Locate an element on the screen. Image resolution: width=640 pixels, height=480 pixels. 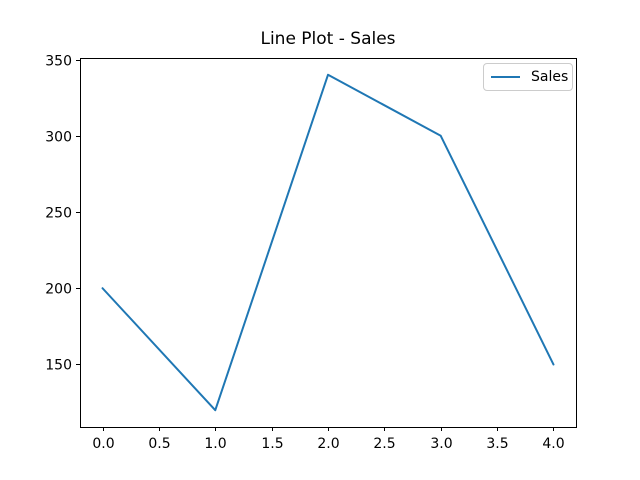
x-tick-label: 1.5 is located at coordinates (272, 444).